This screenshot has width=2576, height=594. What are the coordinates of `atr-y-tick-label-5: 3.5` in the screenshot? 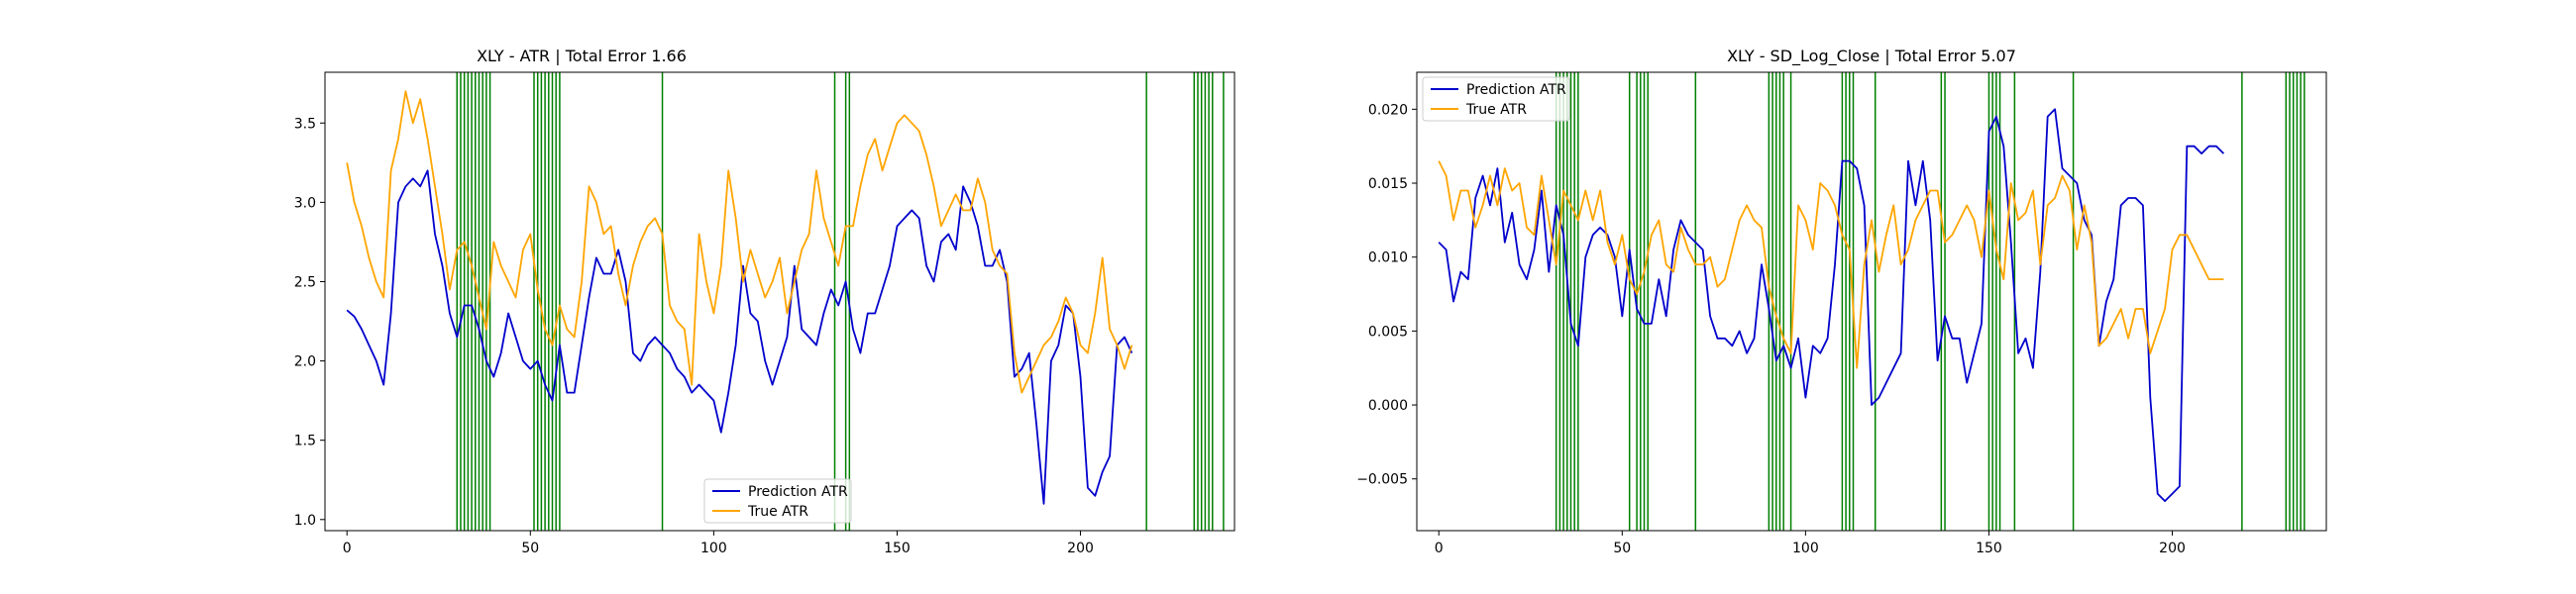 It's located at (305, 124).